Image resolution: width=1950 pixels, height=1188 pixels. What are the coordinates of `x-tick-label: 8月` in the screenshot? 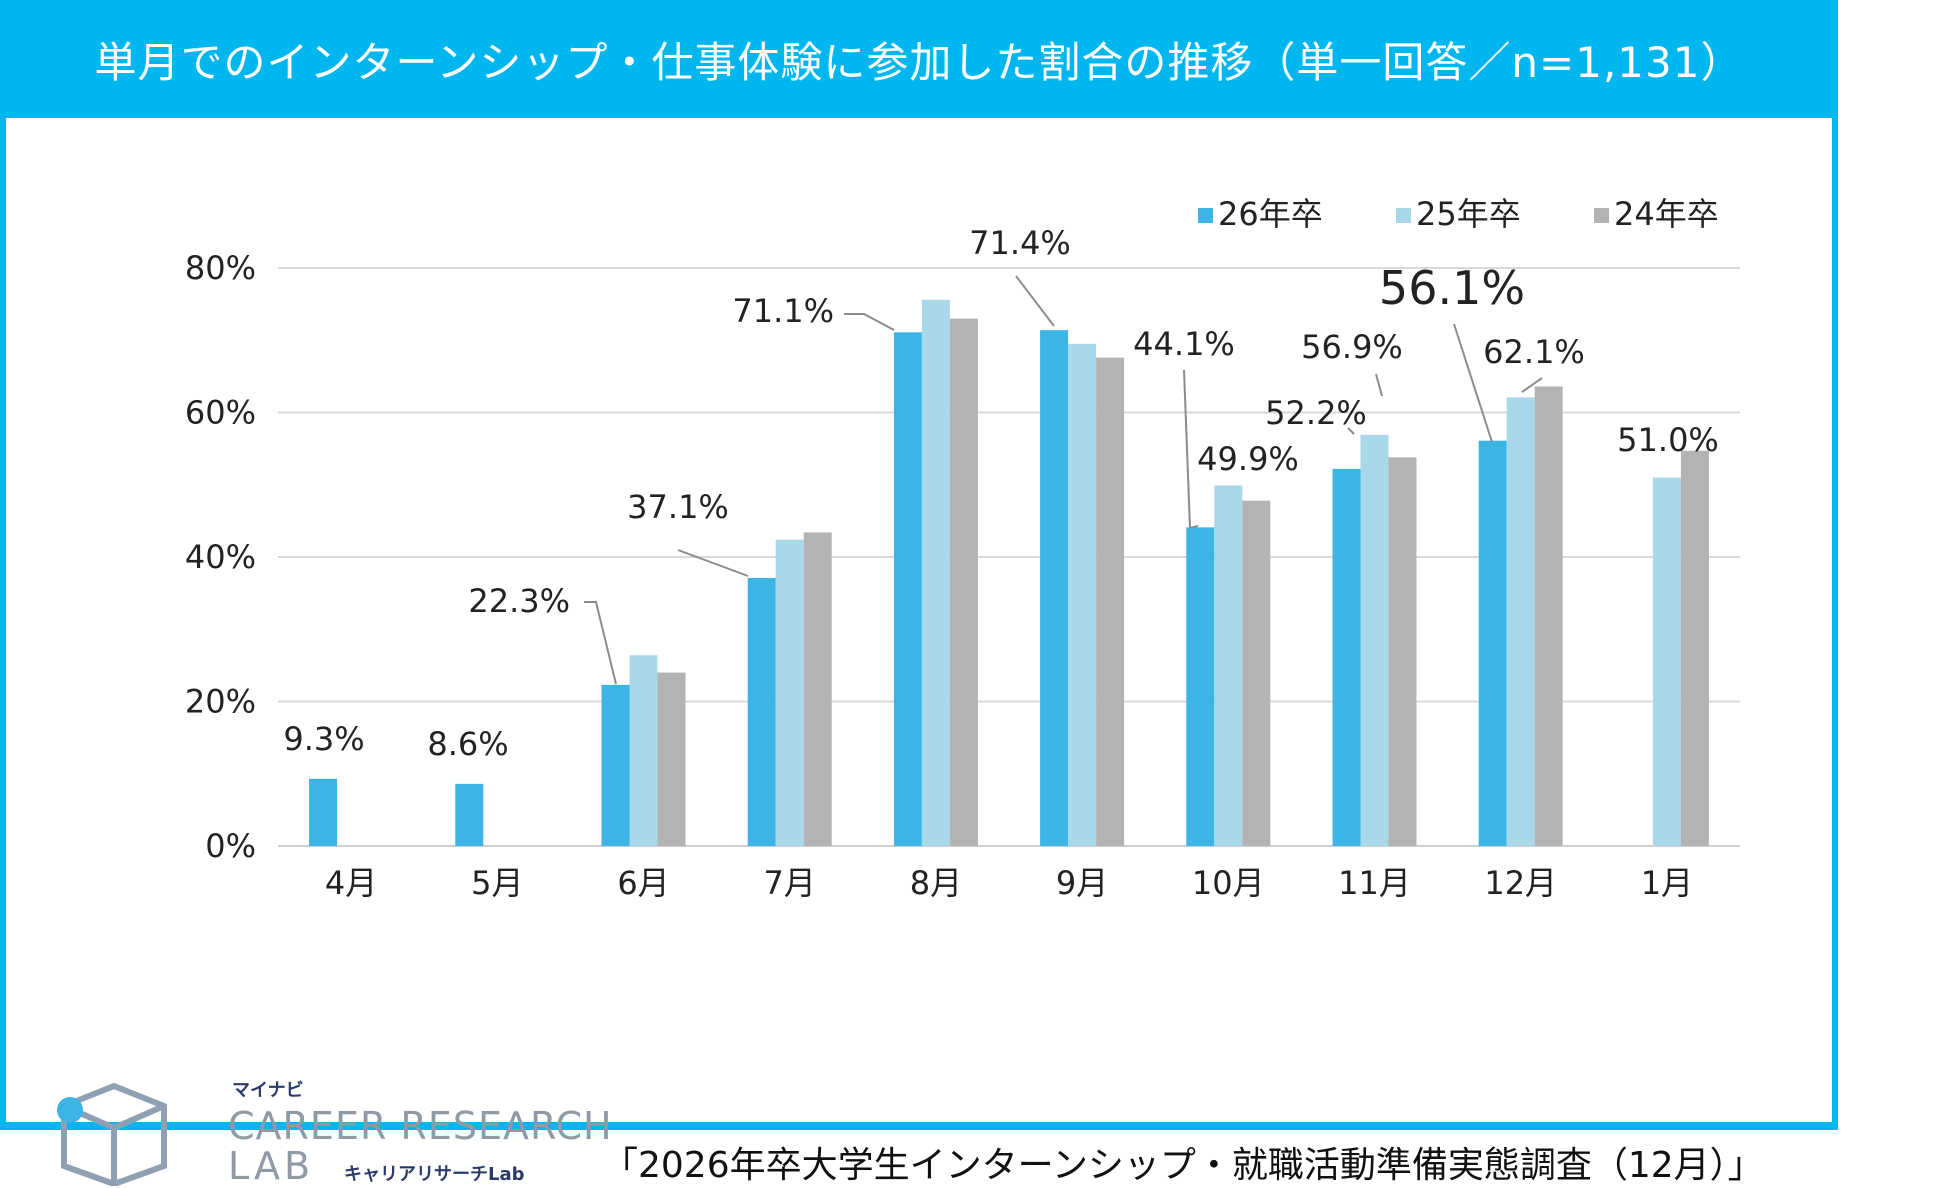 It's located at (936, 883).